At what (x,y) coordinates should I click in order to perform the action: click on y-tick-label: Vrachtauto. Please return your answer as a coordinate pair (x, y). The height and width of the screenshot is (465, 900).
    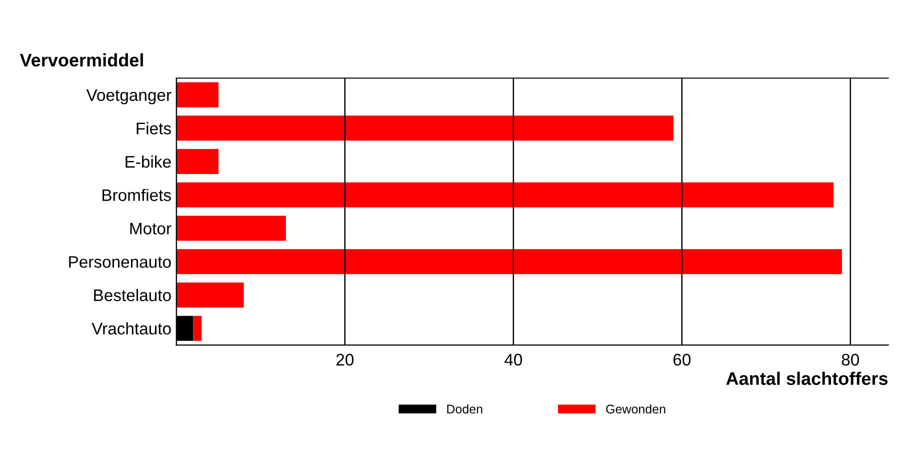
    Looking at the image, I should click on (131, 328).